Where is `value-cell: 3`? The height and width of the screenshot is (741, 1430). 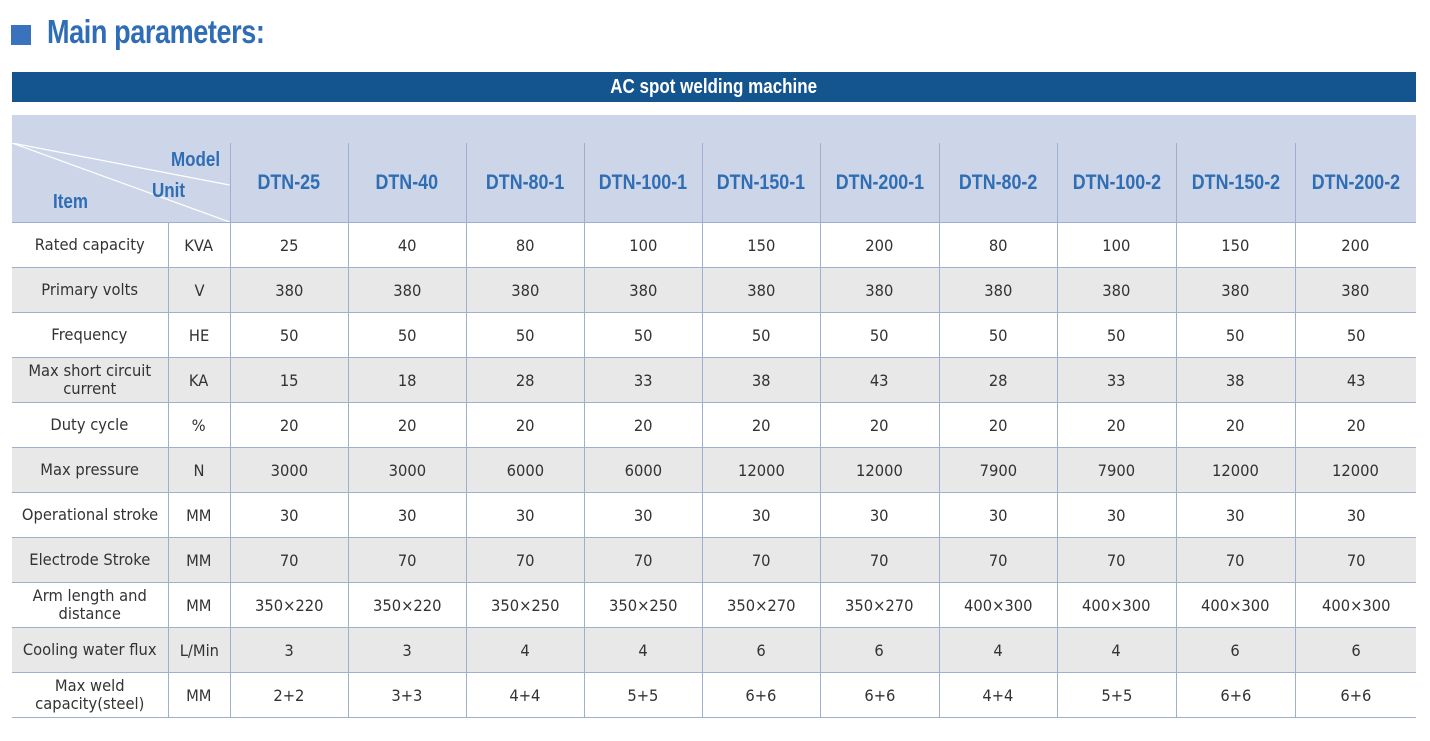
value-cell: 3 is located at coordinates (288, 650).